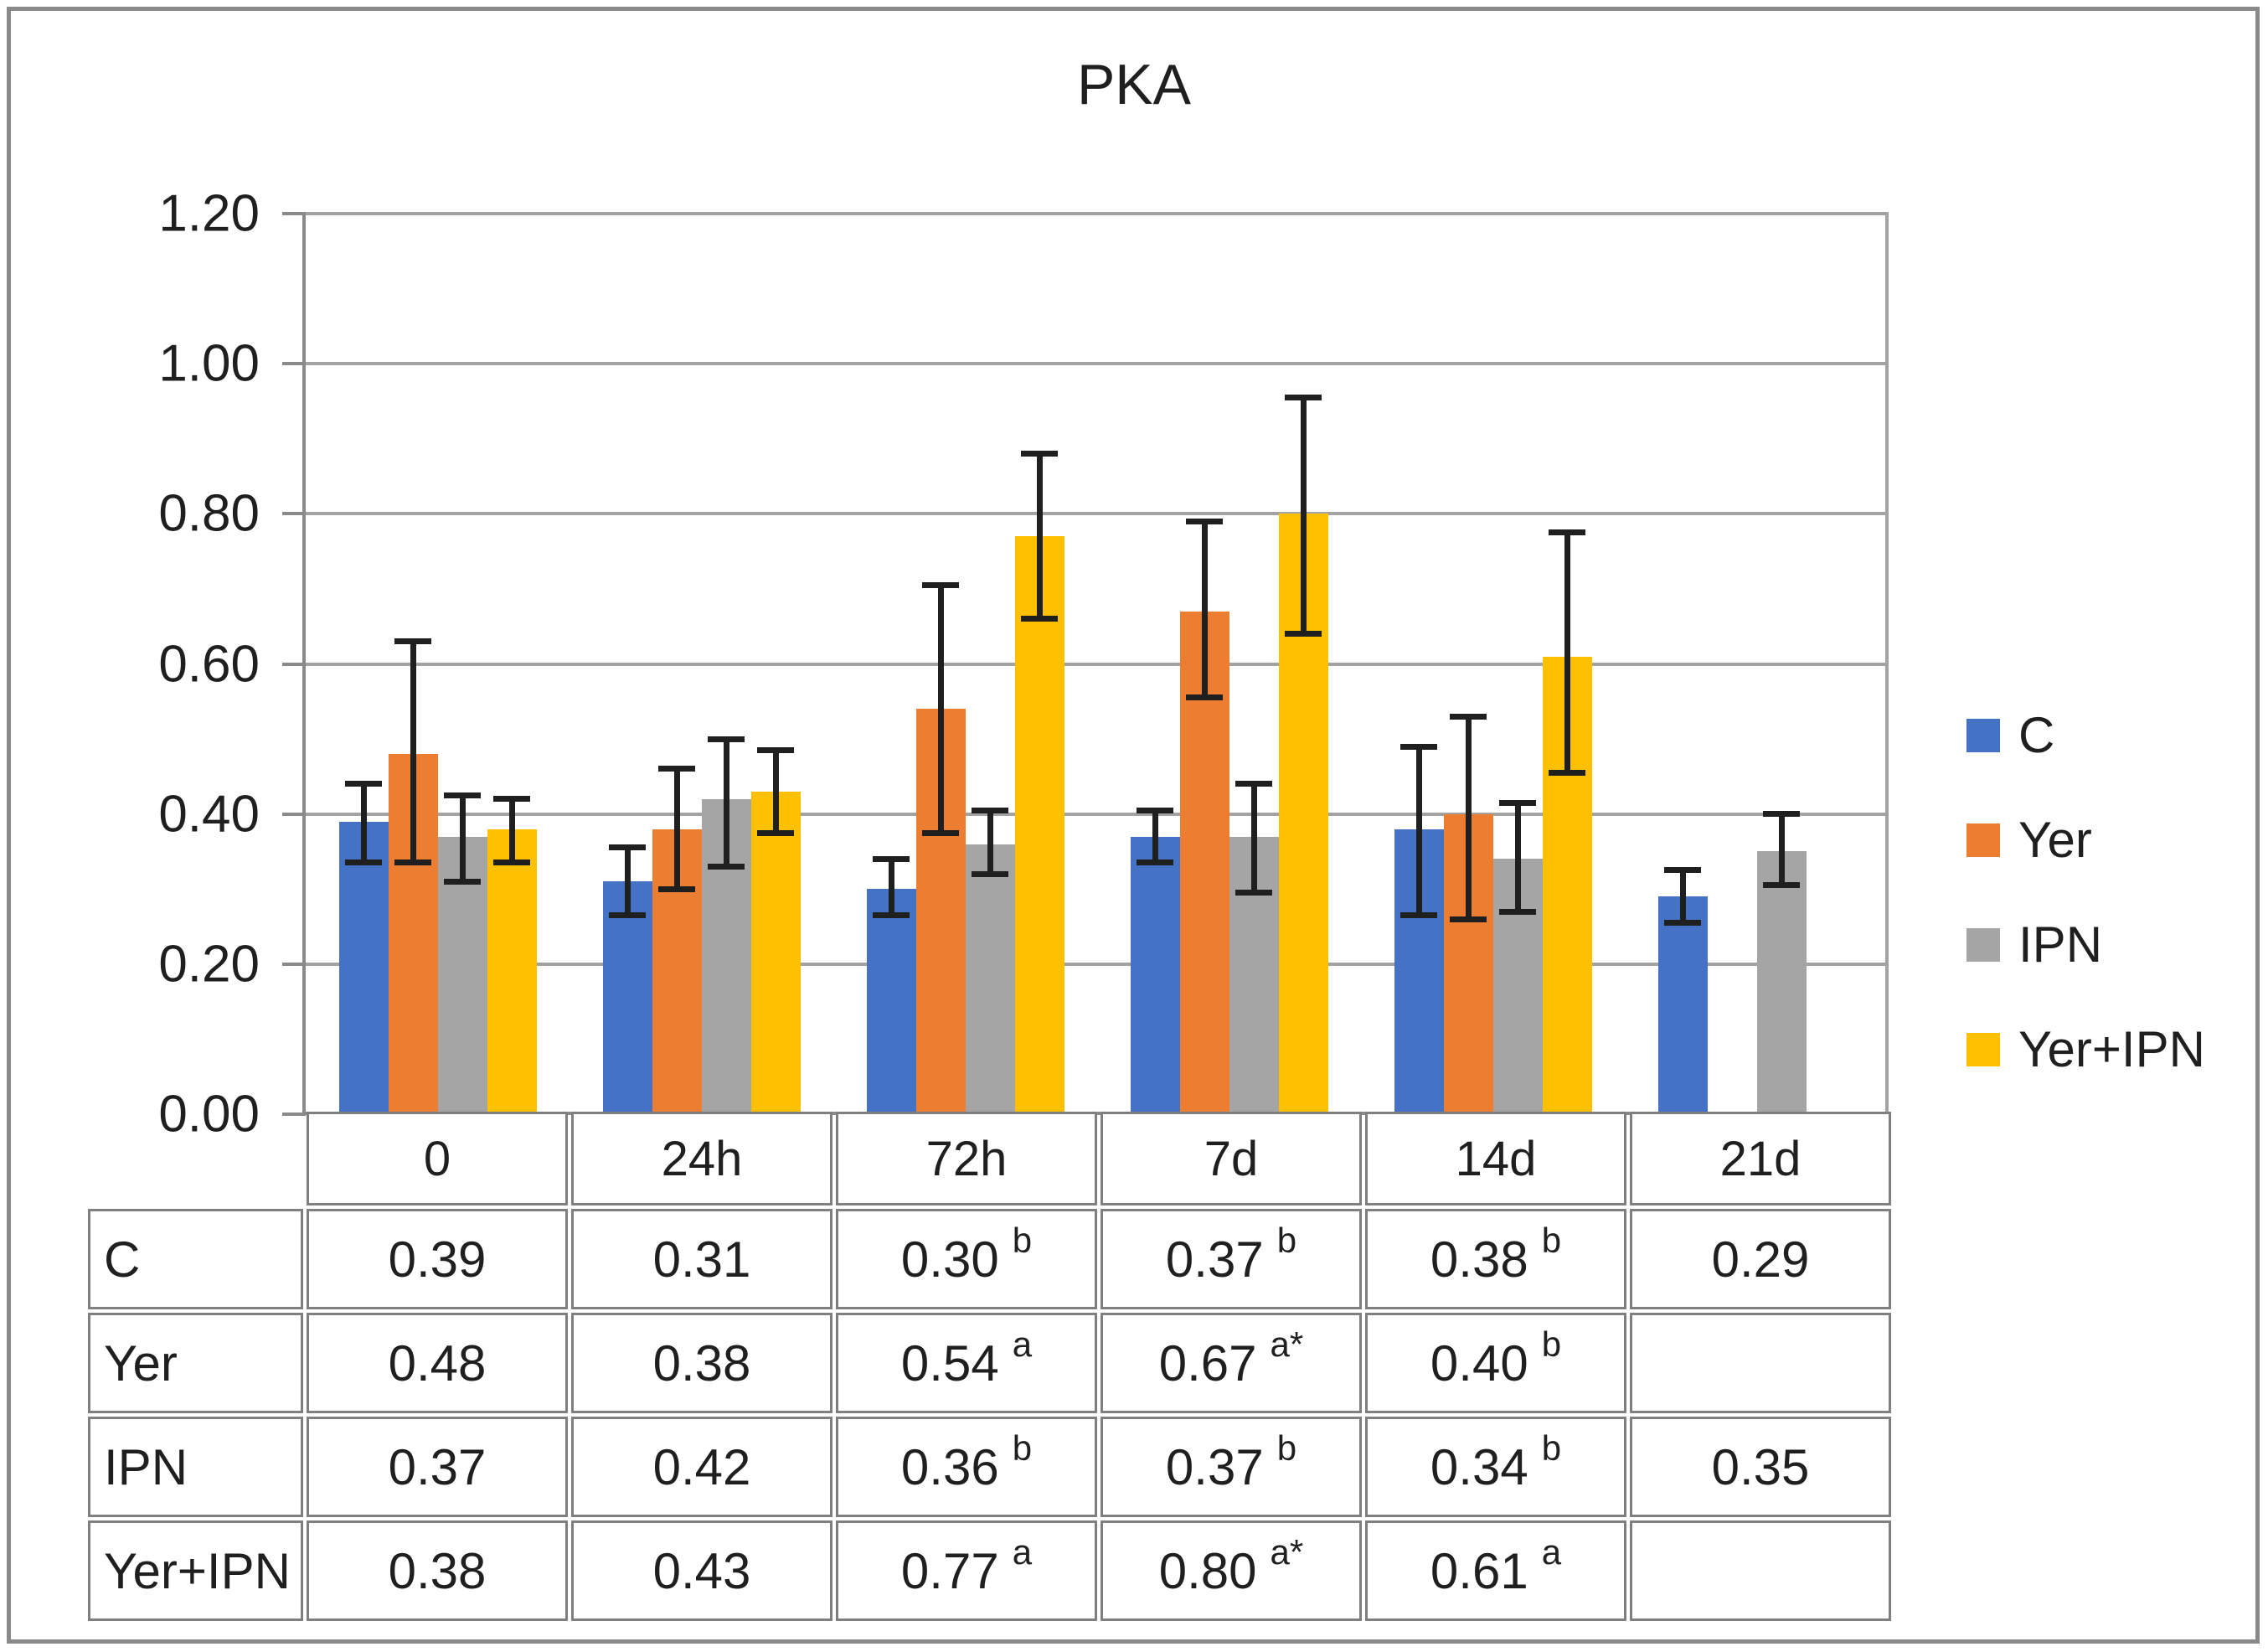 This screenshot has height=1652, width=2268. What do you see at coordinates (1760, 1363) in the screenshot?
I see `table-cell` at bounding box center [1760, 1363].